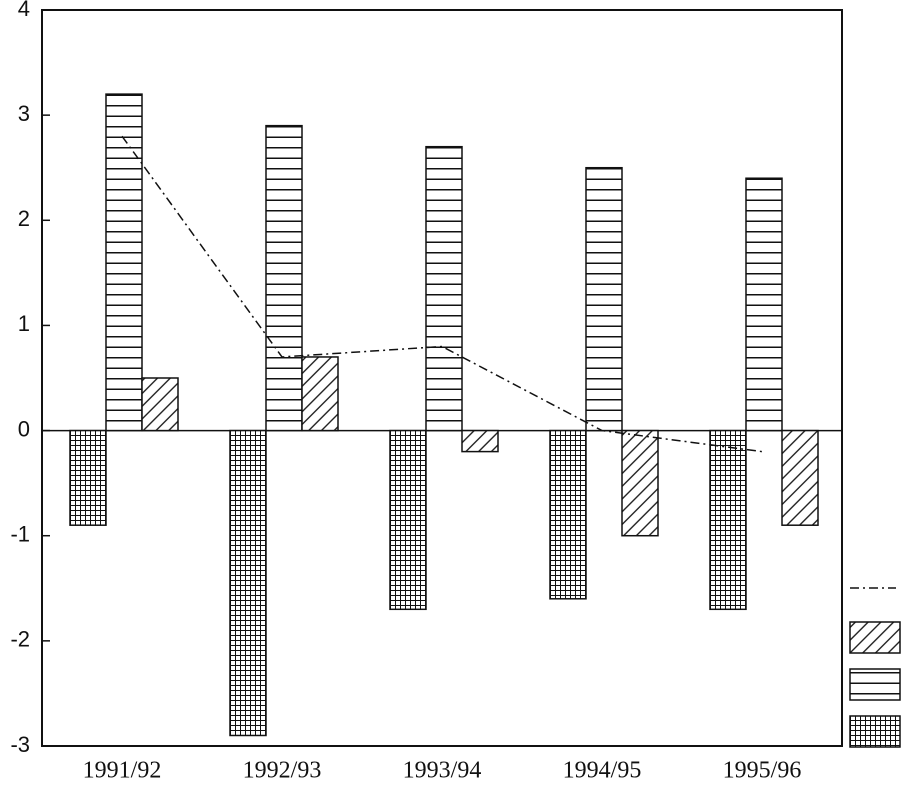 The image size is (902, 790). What do you see at coordinates (20, 534) in the screenshot?
I see `y-tick-label: -1` at bounding box center [20, 534].